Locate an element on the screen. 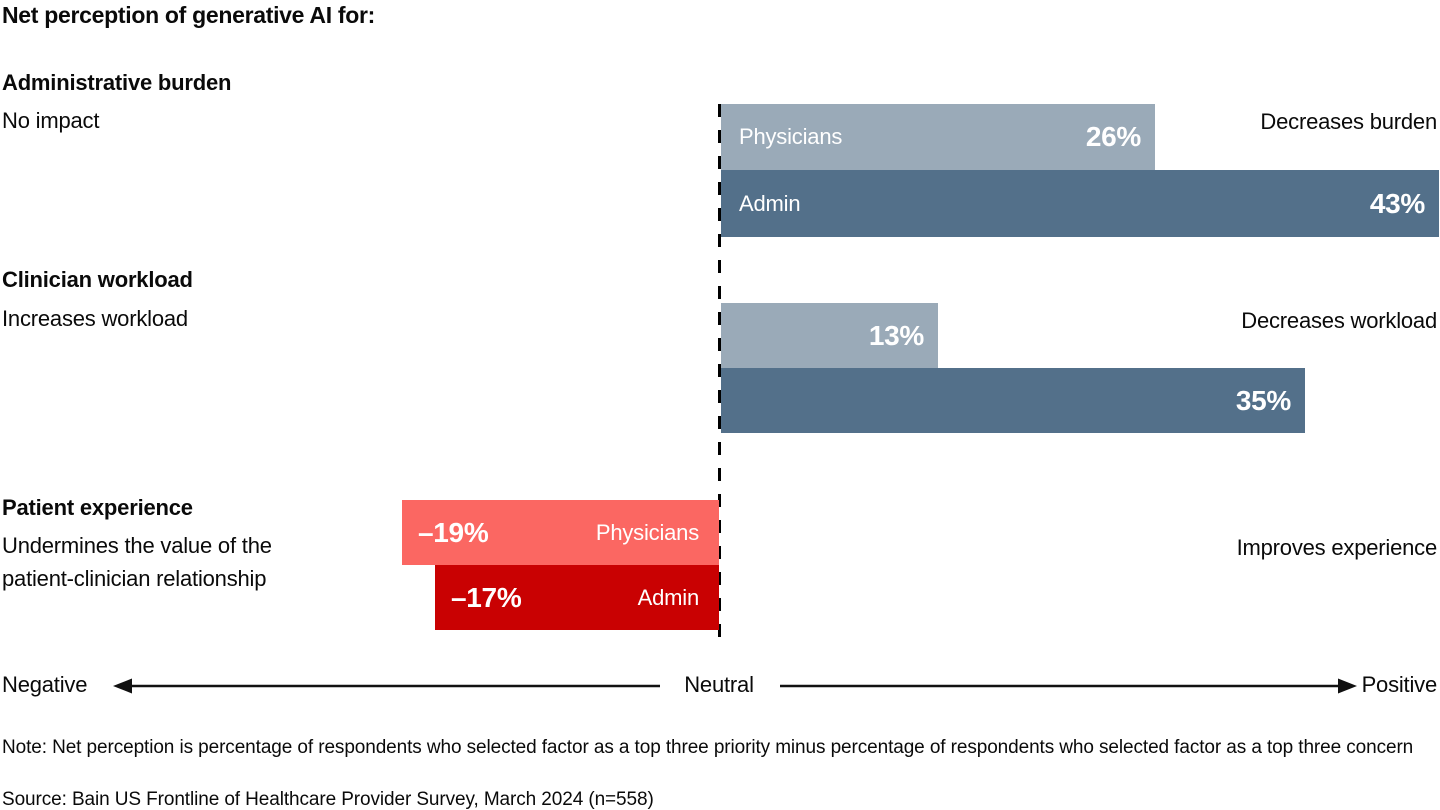 The width and height of the screenshot is (1440, 810). negative-side-label-undermines-line1: Undermines the value of the is located at coordinates (137, 545).